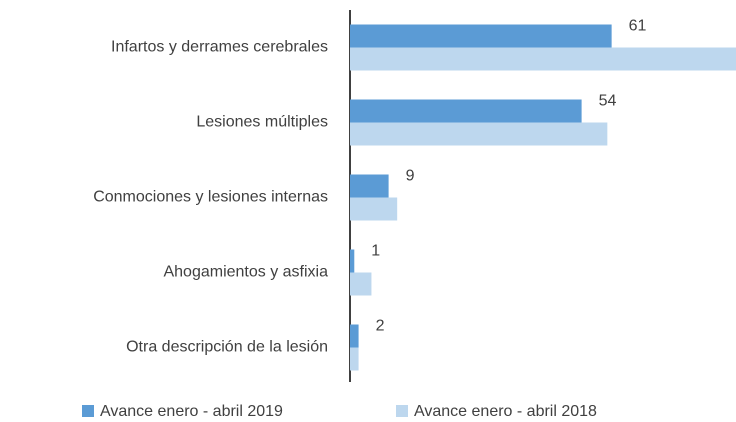 This screenshot has width=736, height=422. I want to click on y-tick-label: Ahogamientos y asfixia, so click(245, 272).